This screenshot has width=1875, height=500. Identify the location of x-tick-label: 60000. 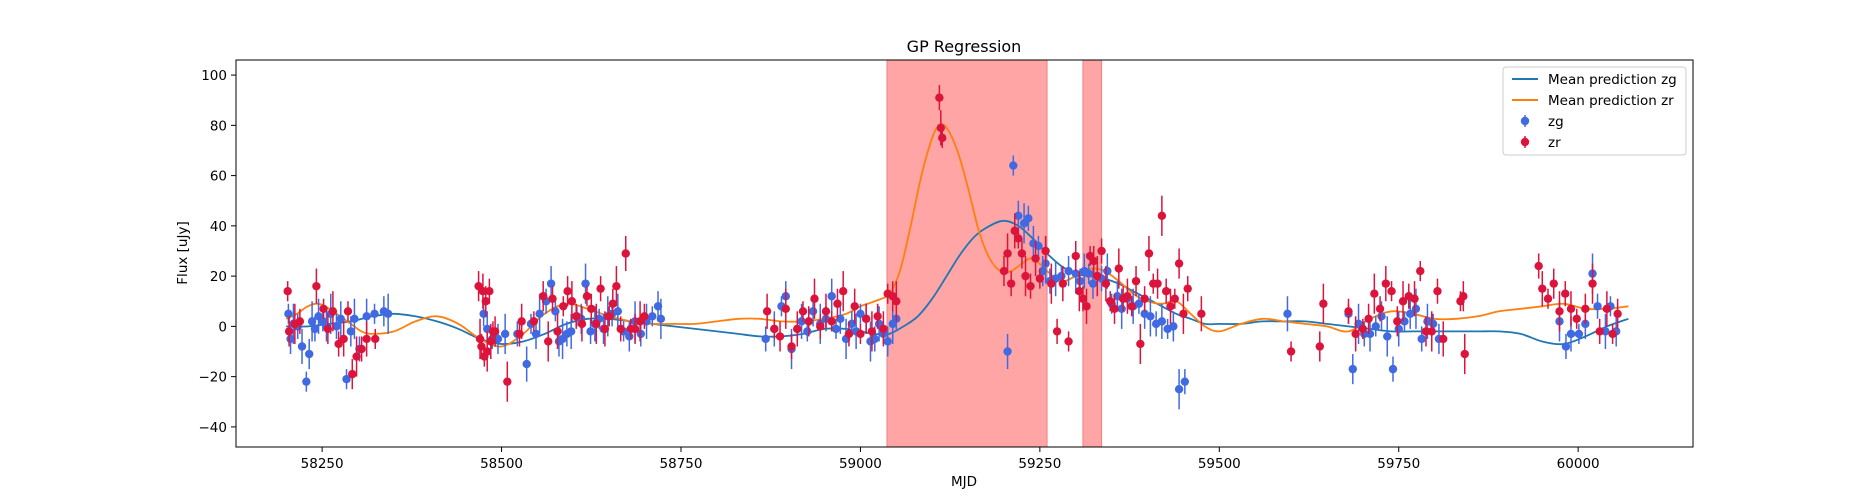
(1578, 464).